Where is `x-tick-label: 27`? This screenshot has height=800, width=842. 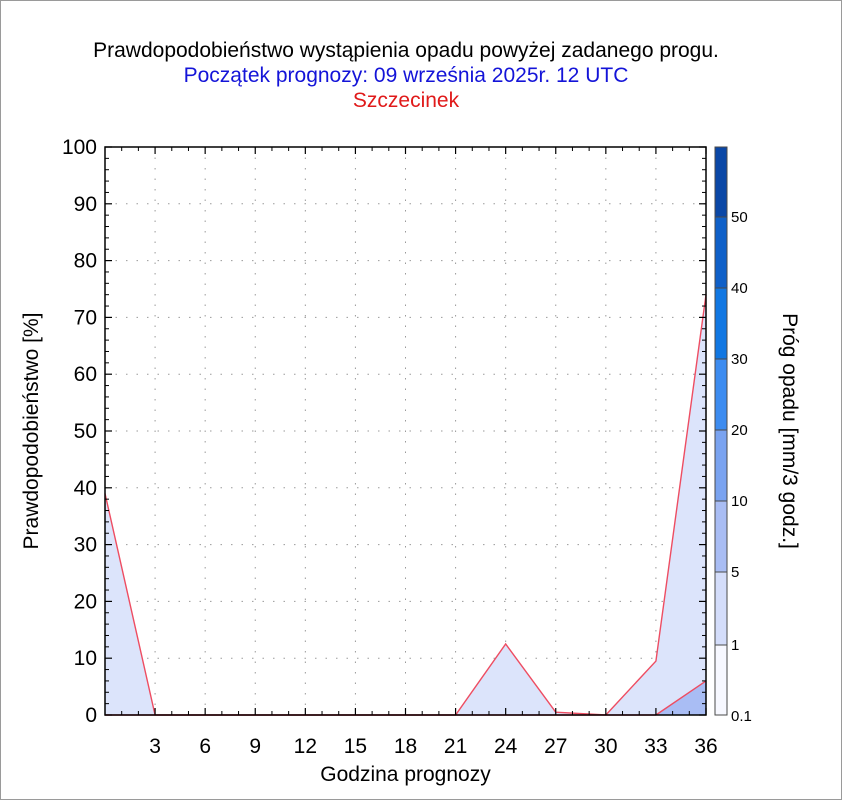
x-tick-label: 27 is located at coordinates (555, 746).